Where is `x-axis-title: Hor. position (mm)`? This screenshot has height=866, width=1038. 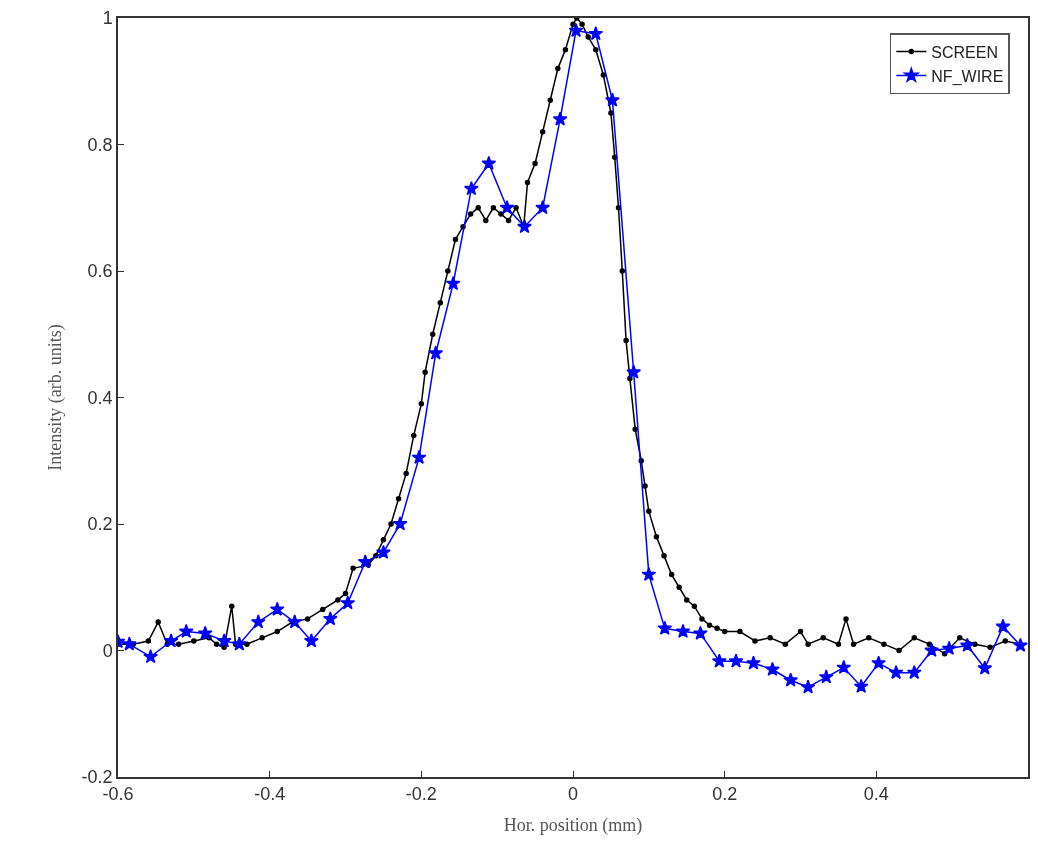 x-axis-title: Hor. position (mm) is located at coordinates (573, 825).